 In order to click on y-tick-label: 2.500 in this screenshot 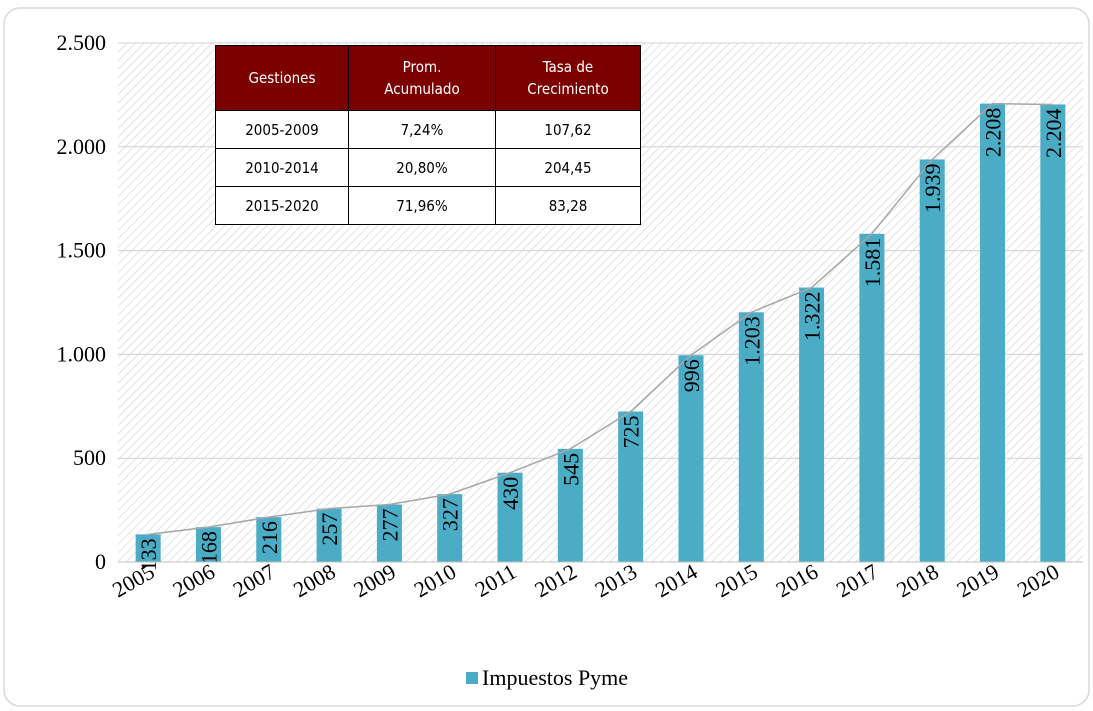, I will do `click(82, 42)`.